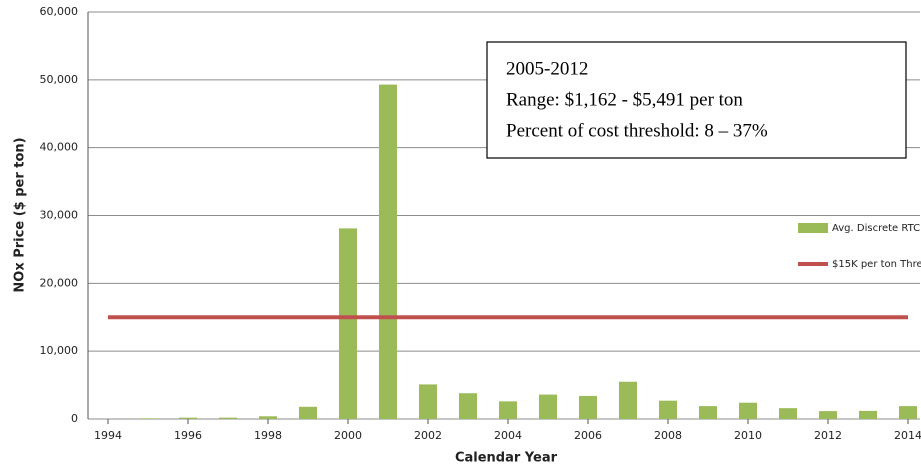 Image resolution: width=921 pixels, height=471 pixels. What do you see at coordinates (813, 228) in the screenshot?
I see `legend-swatch` at bounding box center [813, 228].